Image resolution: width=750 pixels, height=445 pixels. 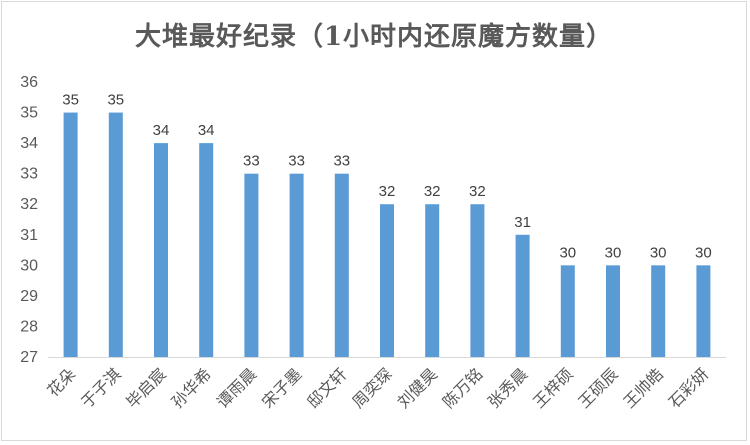 I want to click on x-tick-label: 周奕琛, so click(x=371, y=387).